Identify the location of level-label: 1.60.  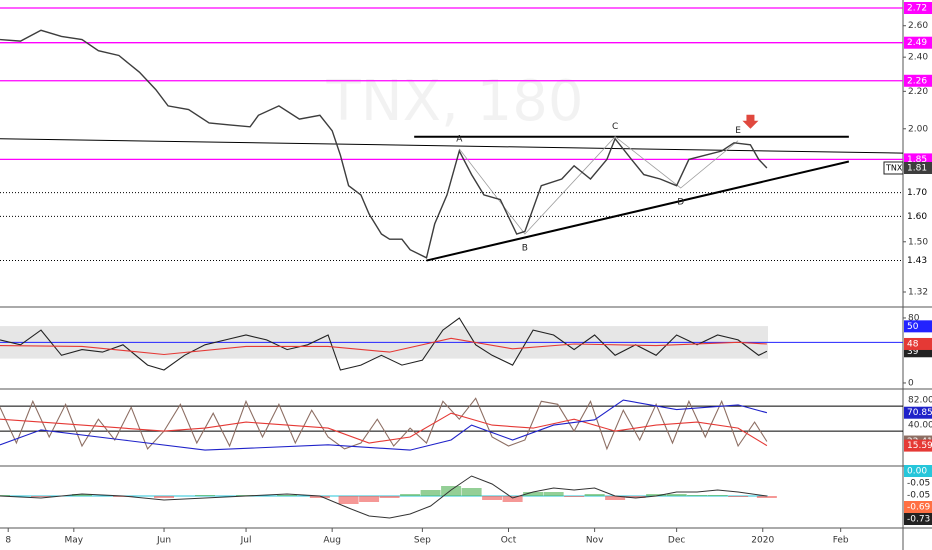
(917, 217).